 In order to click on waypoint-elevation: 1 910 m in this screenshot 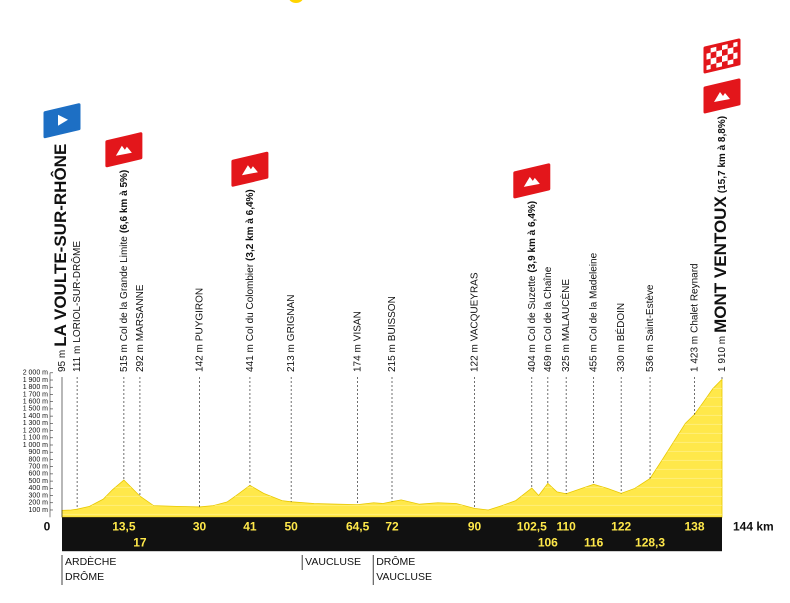, I will do `click(722, 354)`.